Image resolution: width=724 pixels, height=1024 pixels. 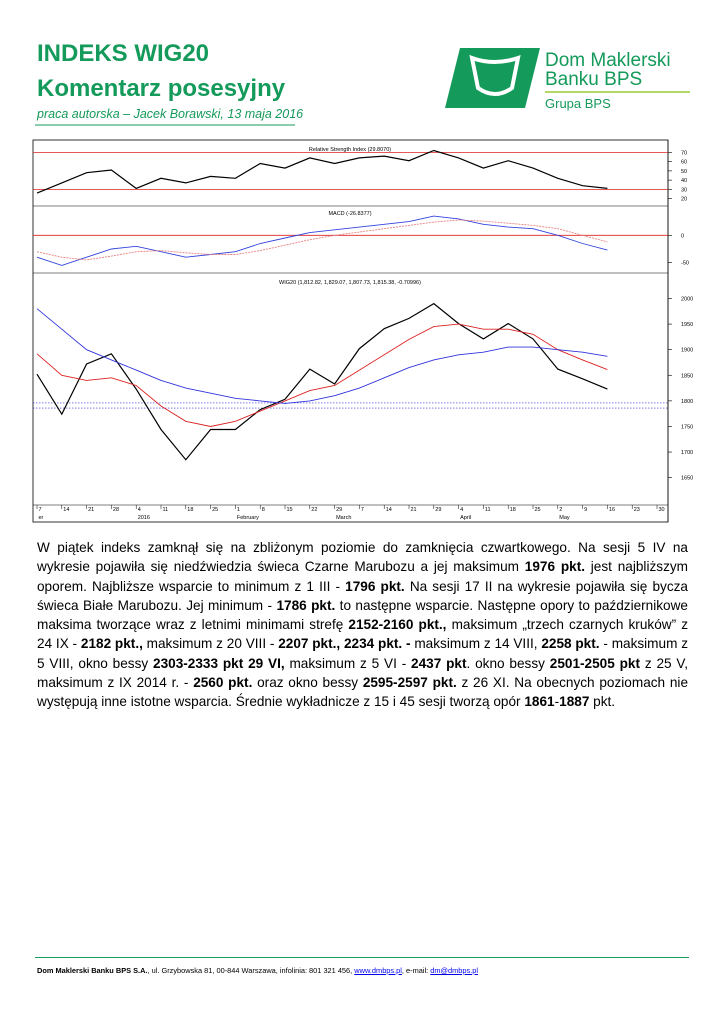 I want to click on text-run: maksimum z 20 VIII -, so click(x=210, y=644).